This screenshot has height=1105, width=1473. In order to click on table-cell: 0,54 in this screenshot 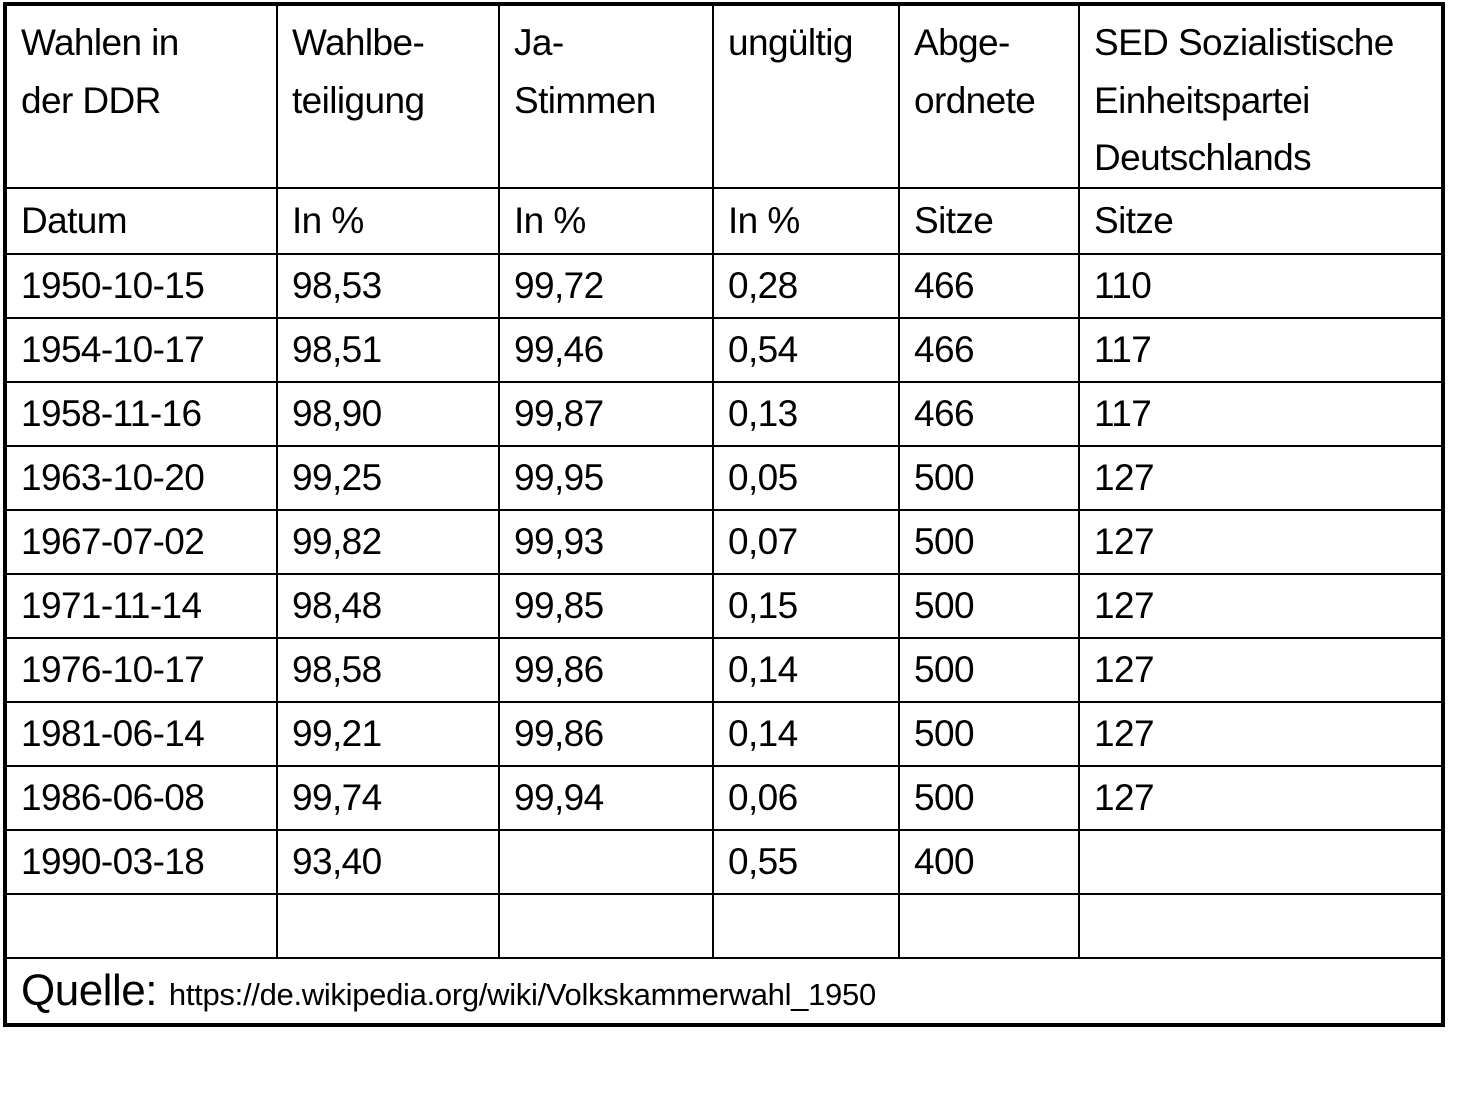, I will do `click(806, 350)`.